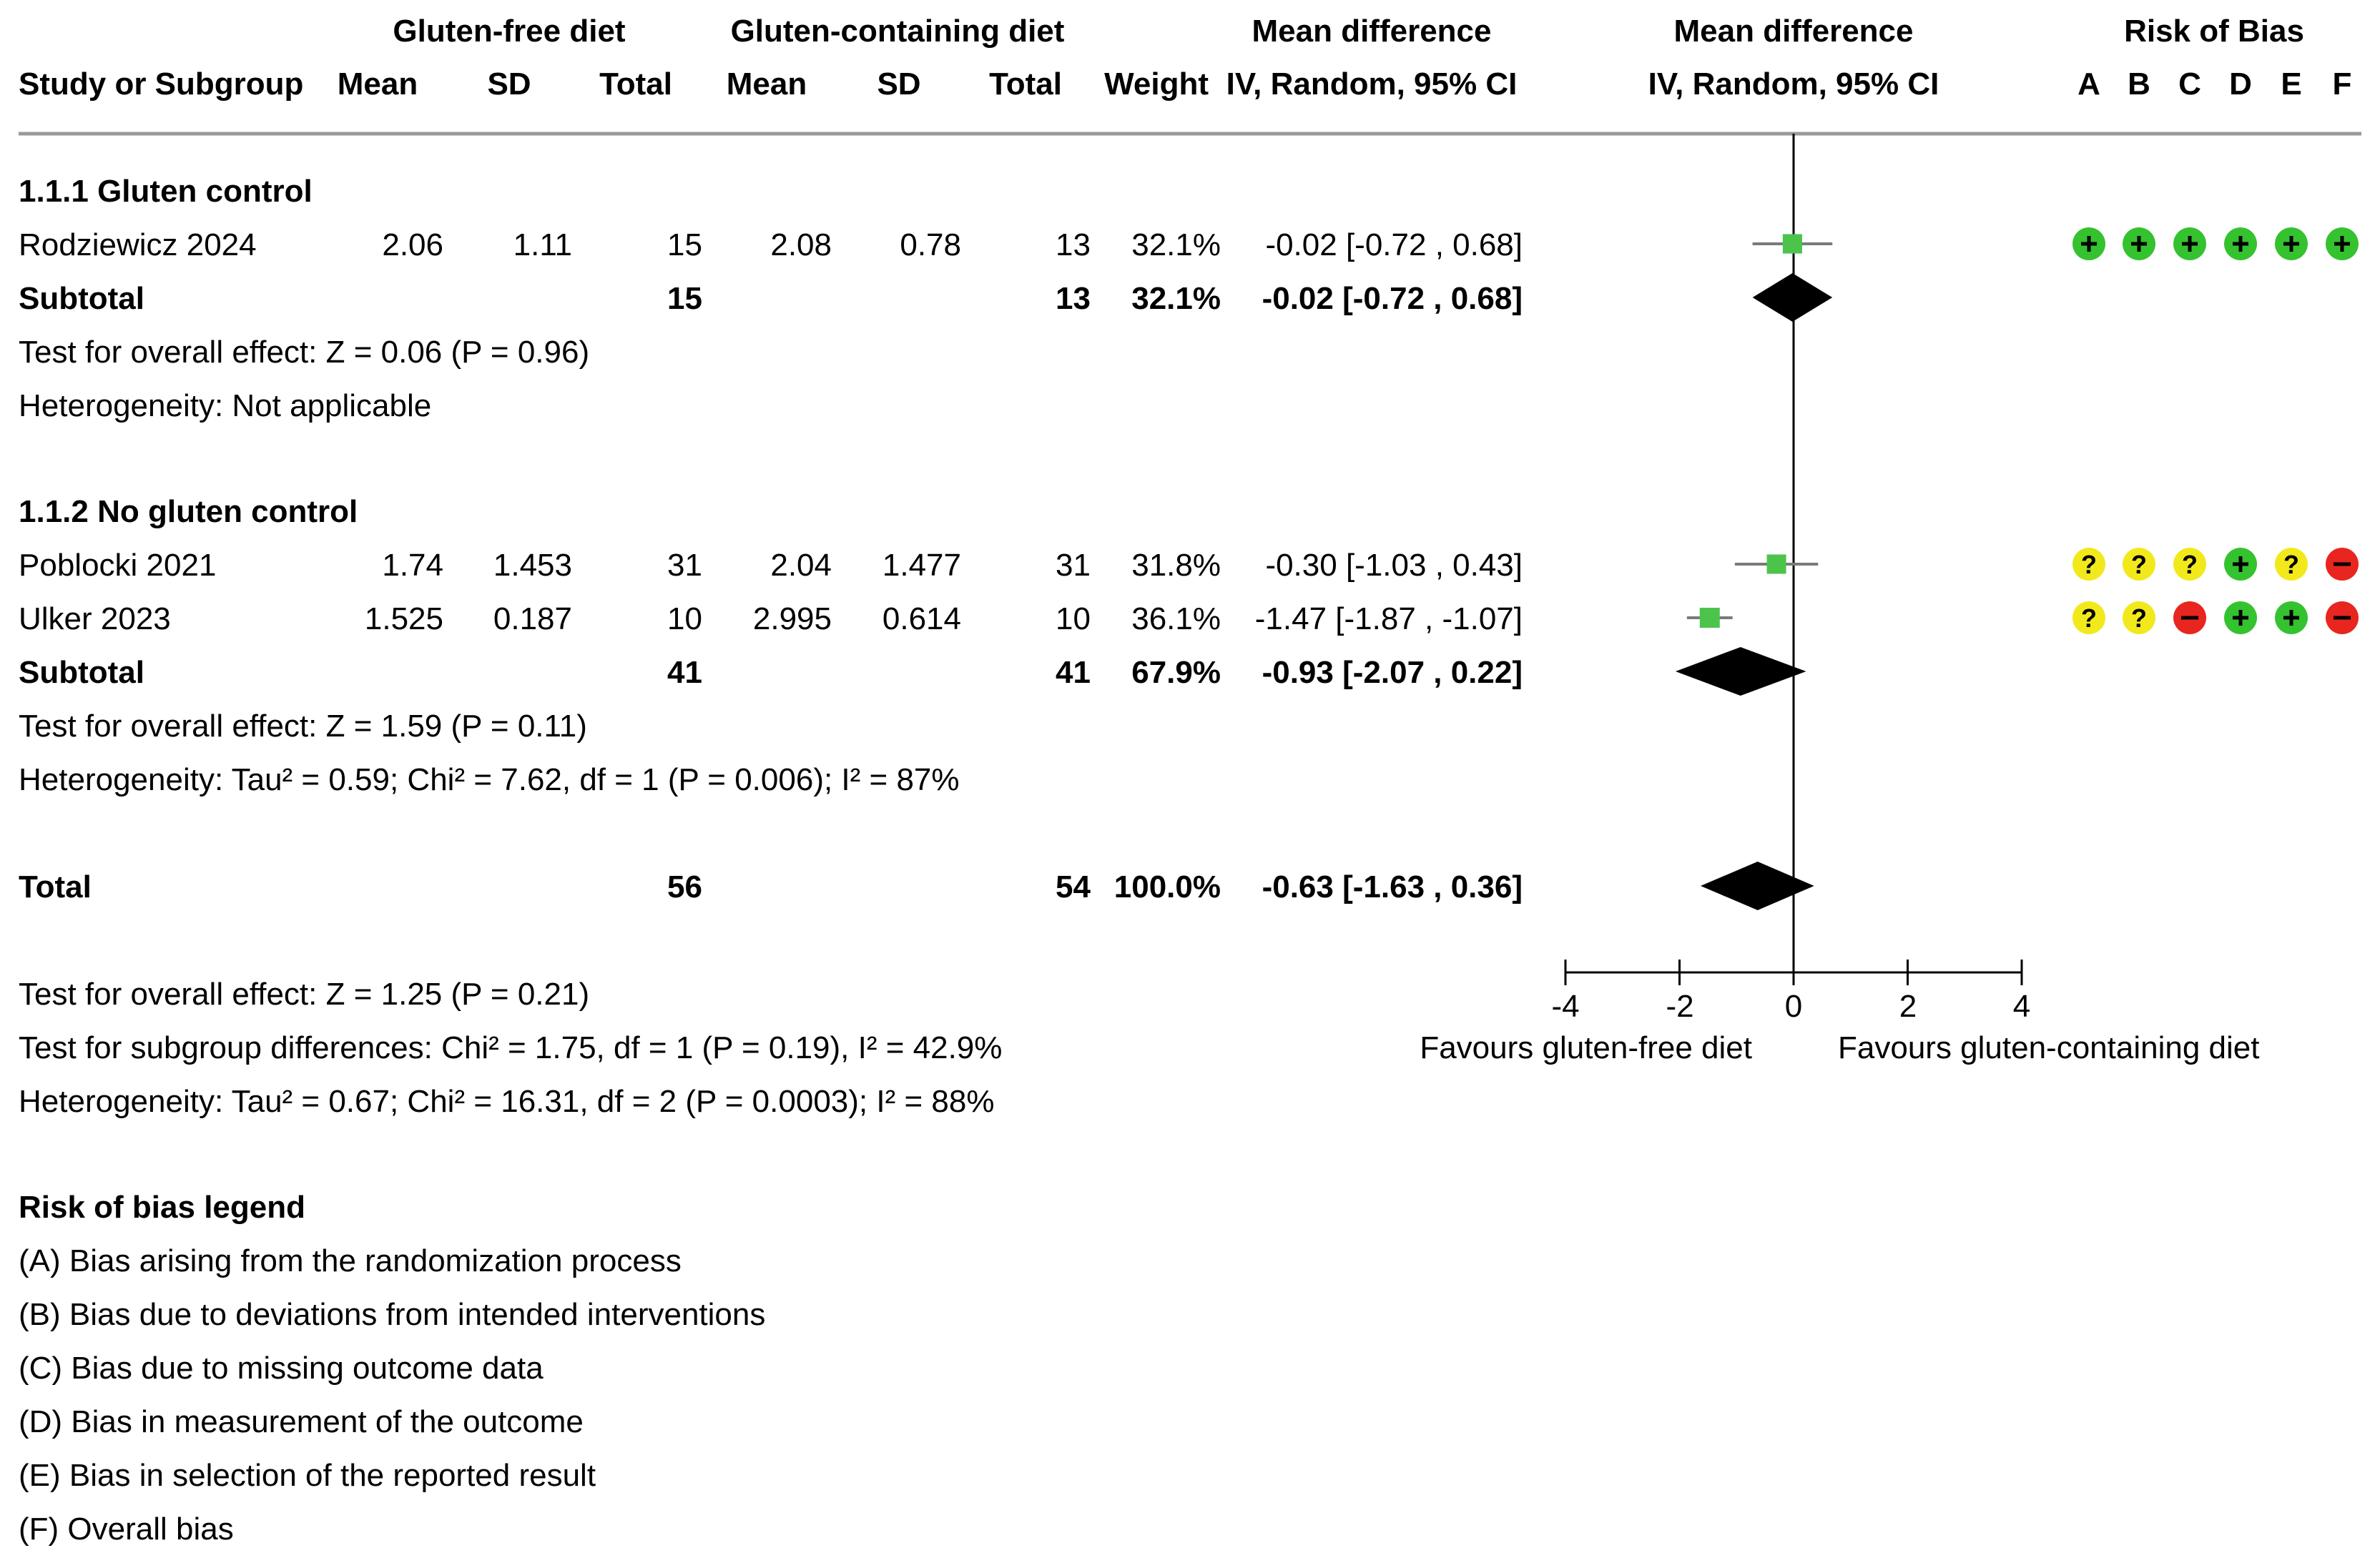 The image size is (2380, 1563). I want to click on sd2-cell: 0.78, so click(930, 245).